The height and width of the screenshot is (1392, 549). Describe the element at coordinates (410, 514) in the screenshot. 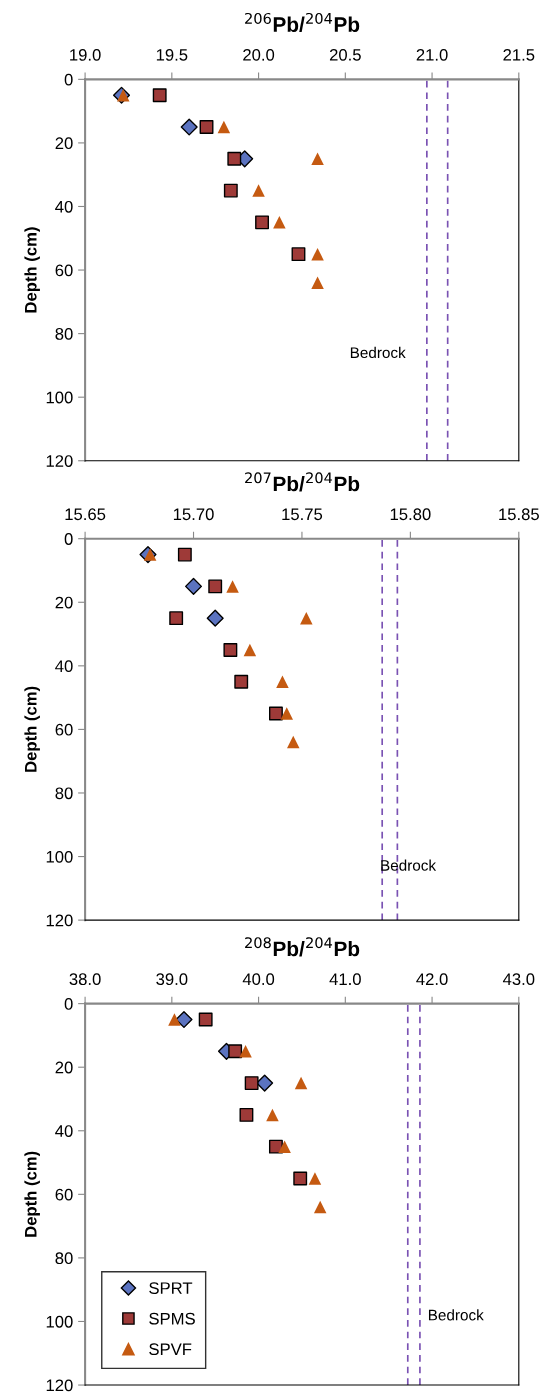

I see `x-tick-label: 15.80` at that location.